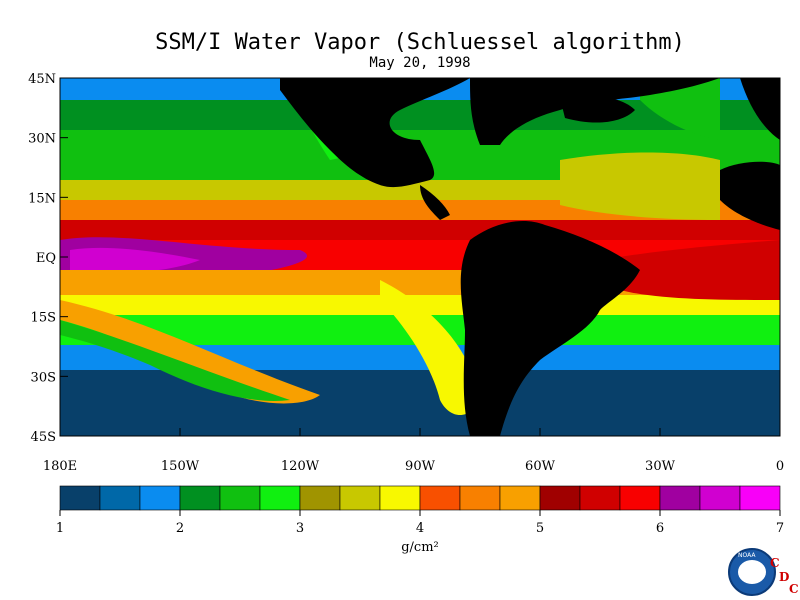 This screenshot has height=600, width=800. Describe the element at coordinates (43, 437) in the screenshot. I see `lat-label: 45S` at that location.